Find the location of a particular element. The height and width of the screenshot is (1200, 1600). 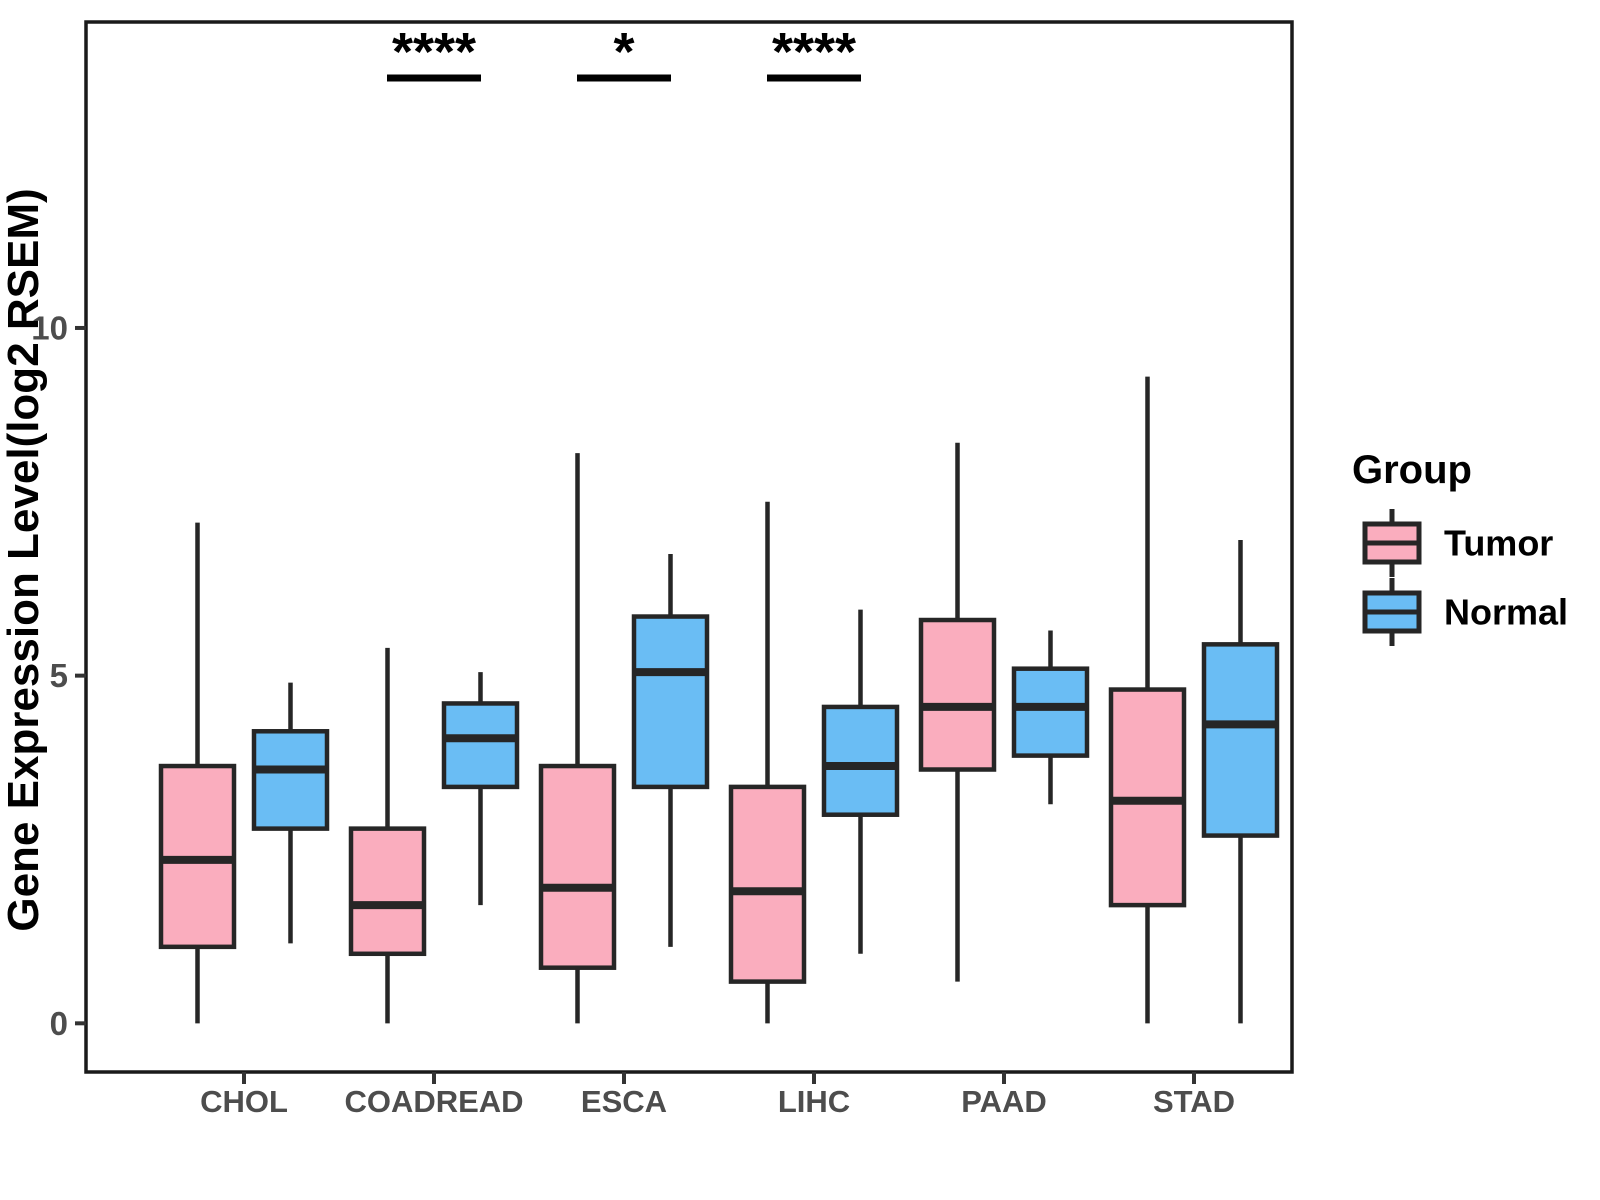

x-tick-label-chol: CHOL is located at coordinates (244, 1101).